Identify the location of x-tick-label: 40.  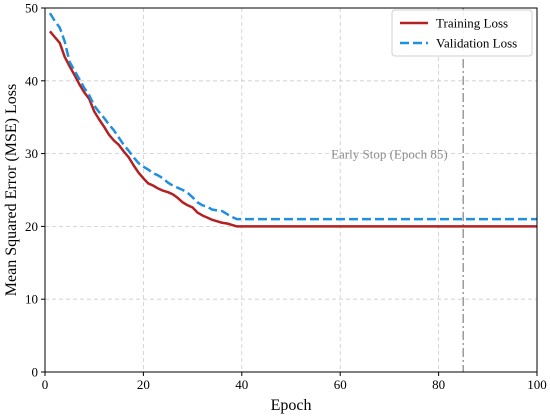
(241, 384).